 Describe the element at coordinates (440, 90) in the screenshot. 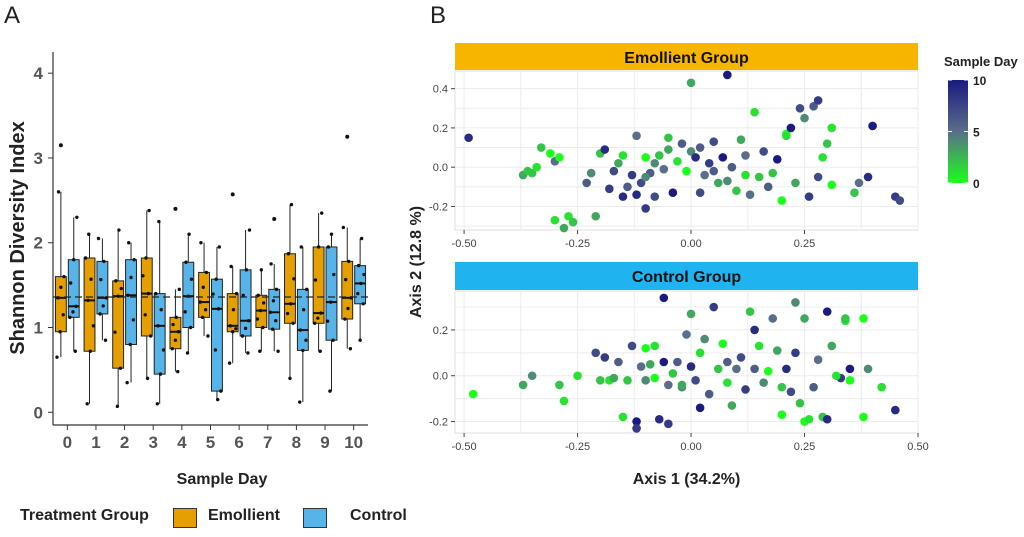

I see `y-tick-label: 0.4` at that location.